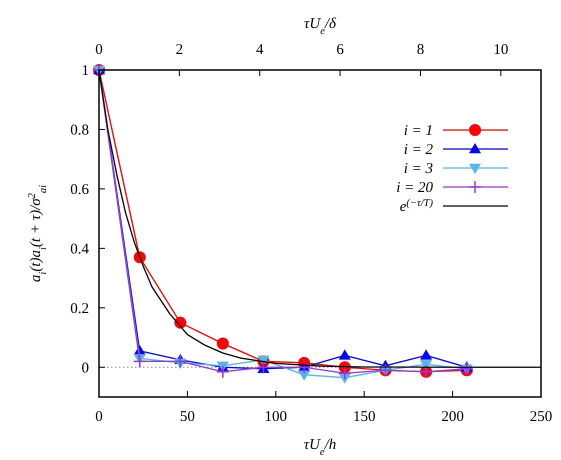 The height and width of the screenshot is (460, 561). What do you see at coordinates (419, 150) in the screenshot?
I see `legend-label: i = 2` at bounding box center [419, 150].